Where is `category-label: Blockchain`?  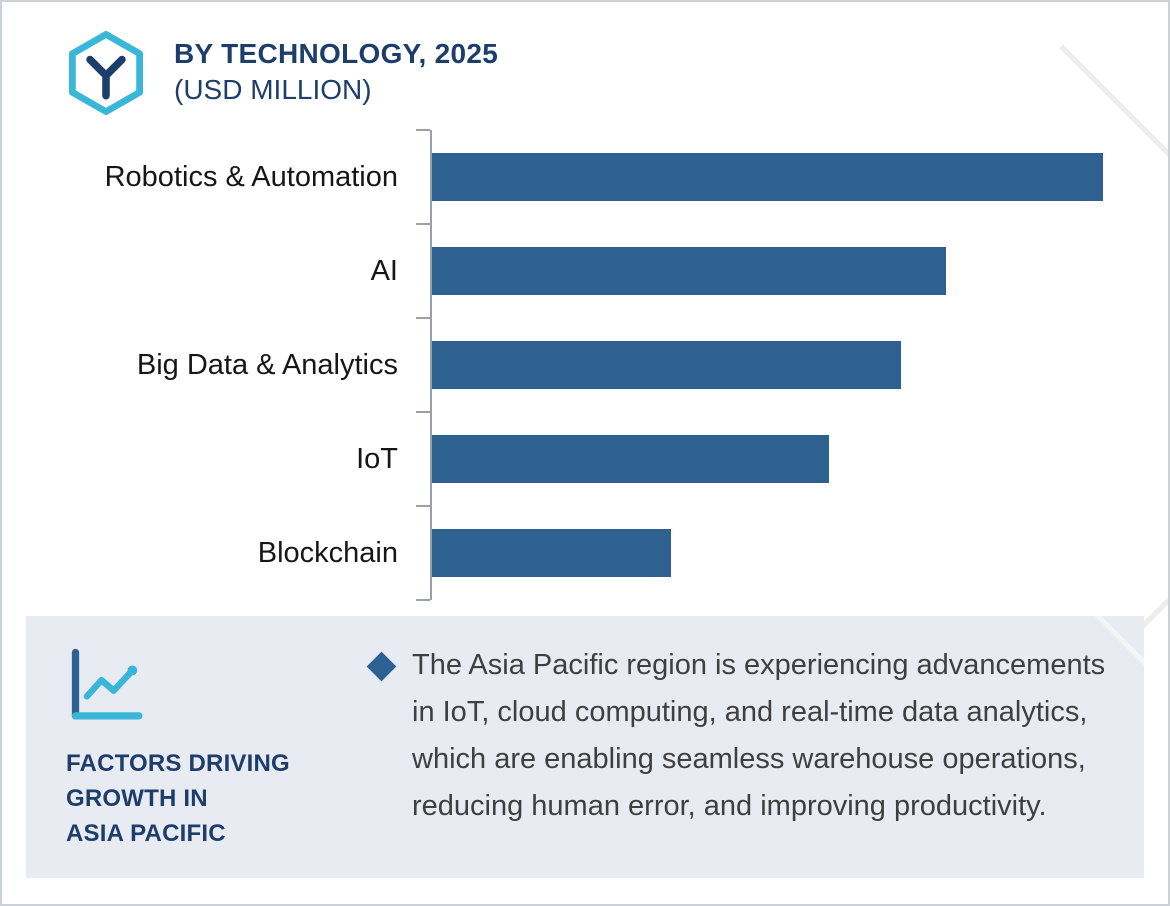
category-label: Blockchain is located at coordinates (327, 552).